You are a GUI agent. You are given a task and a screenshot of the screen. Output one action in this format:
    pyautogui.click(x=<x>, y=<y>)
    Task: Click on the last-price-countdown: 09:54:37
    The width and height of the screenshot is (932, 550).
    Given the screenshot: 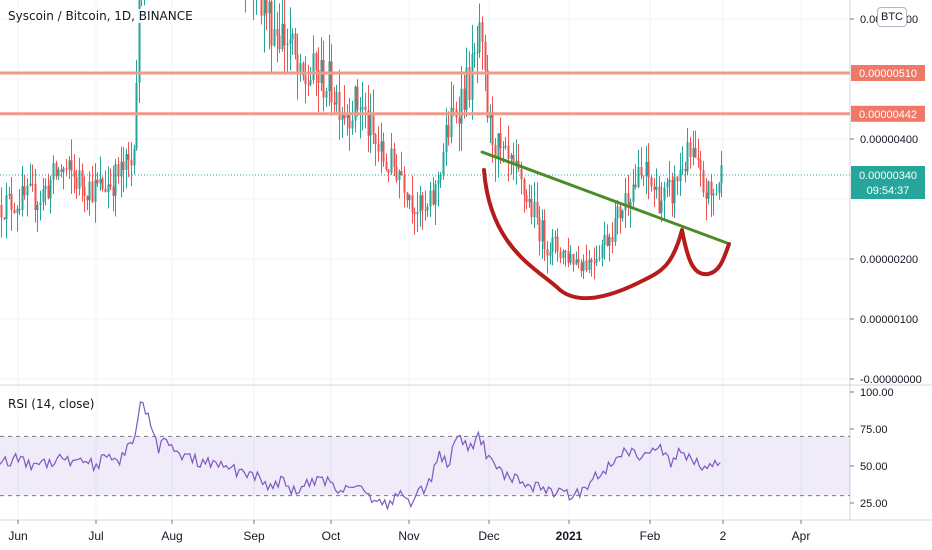 What is the action you would take?
    pyautogui.click(x=888, y=191)
    